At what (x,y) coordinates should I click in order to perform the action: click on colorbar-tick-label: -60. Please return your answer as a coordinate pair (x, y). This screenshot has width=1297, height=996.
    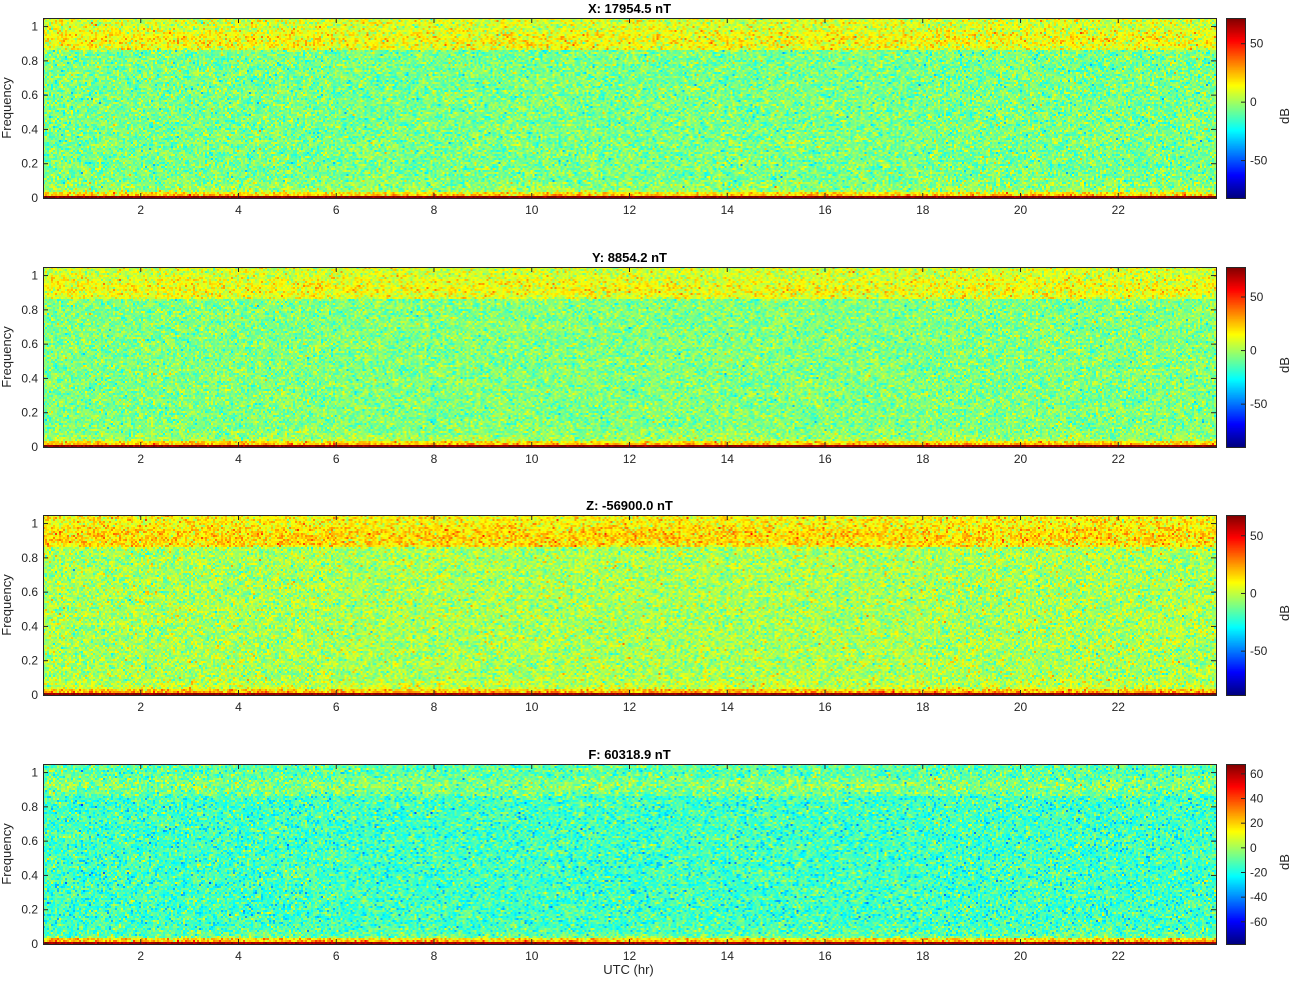
    Looking at the image, I should click on (1259, 922).